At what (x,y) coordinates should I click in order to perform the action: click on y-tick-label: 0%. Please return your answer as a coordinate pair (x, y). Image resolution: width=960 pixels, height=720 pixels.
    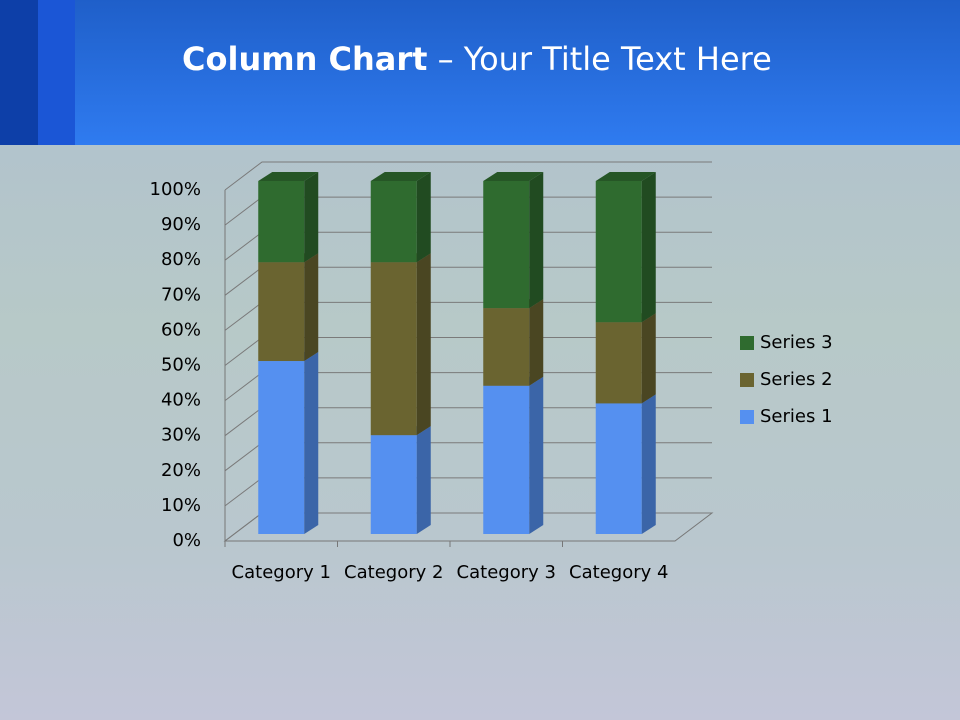
    Looking at the image, I should click on (186, 540).